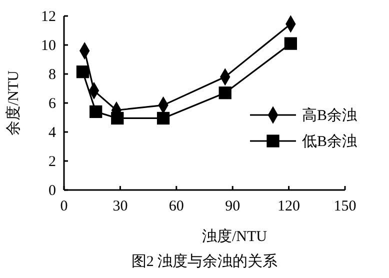  What do you see at coordinates (345, 206) in the screenshot?
I see `x-tick-label: 150` at bounding box center [345, 206].